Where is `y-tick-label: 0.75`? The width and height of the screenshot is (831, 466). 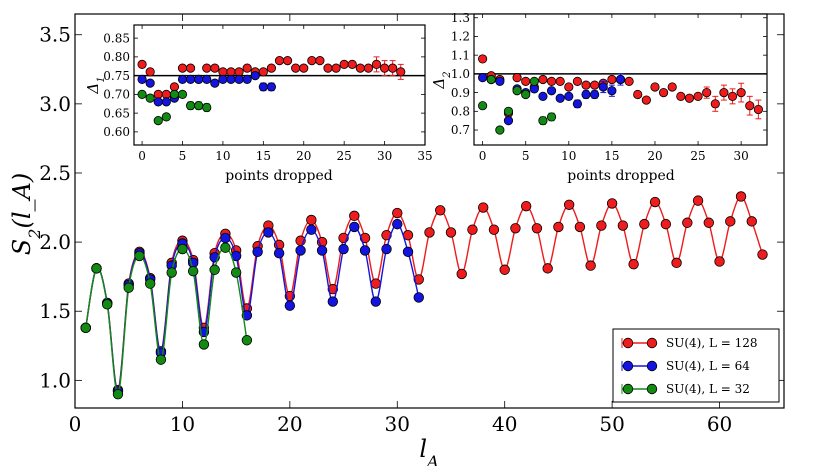 y-tick-label: 0.75 is located at coordinates (116, 76).